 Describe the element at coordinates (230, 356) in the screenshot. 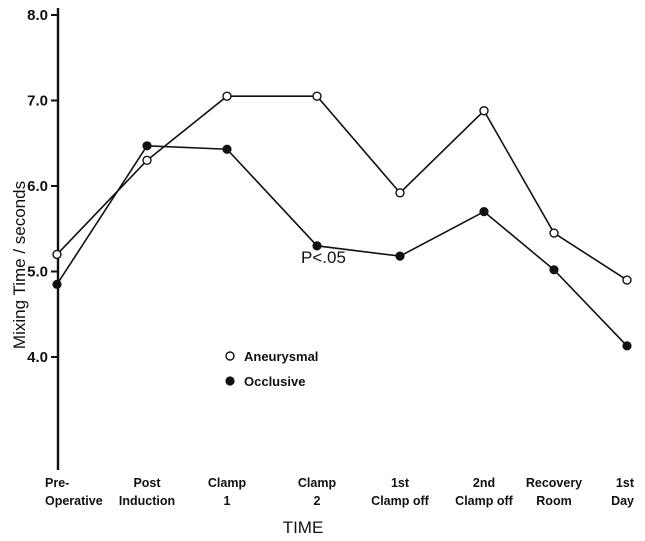

I see `legend-marker-aneurysmal` at that location.